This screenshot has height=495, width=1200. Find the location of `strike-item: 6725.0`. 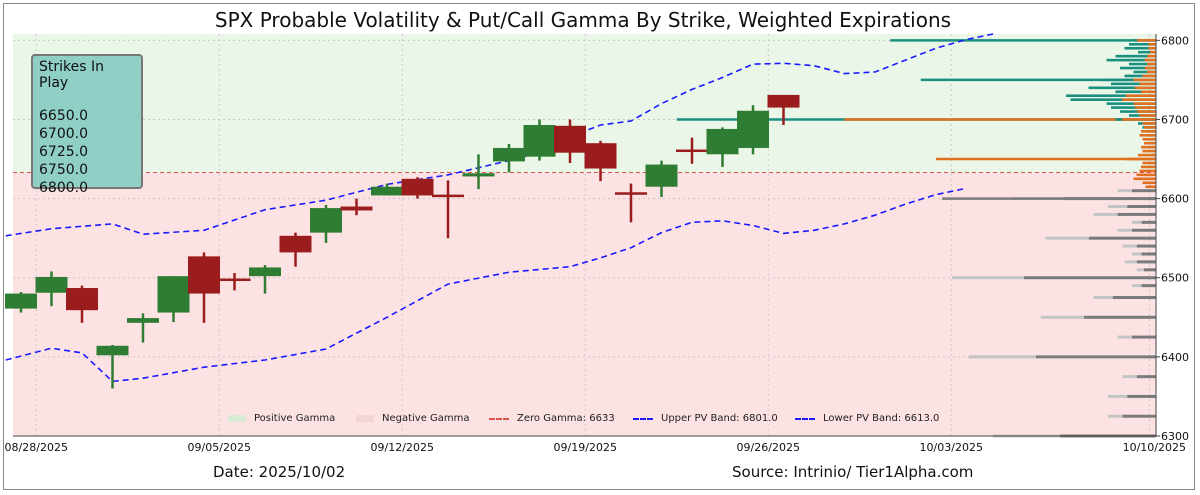

strike-item: 6725.0 is located at coordinates (63, 152).